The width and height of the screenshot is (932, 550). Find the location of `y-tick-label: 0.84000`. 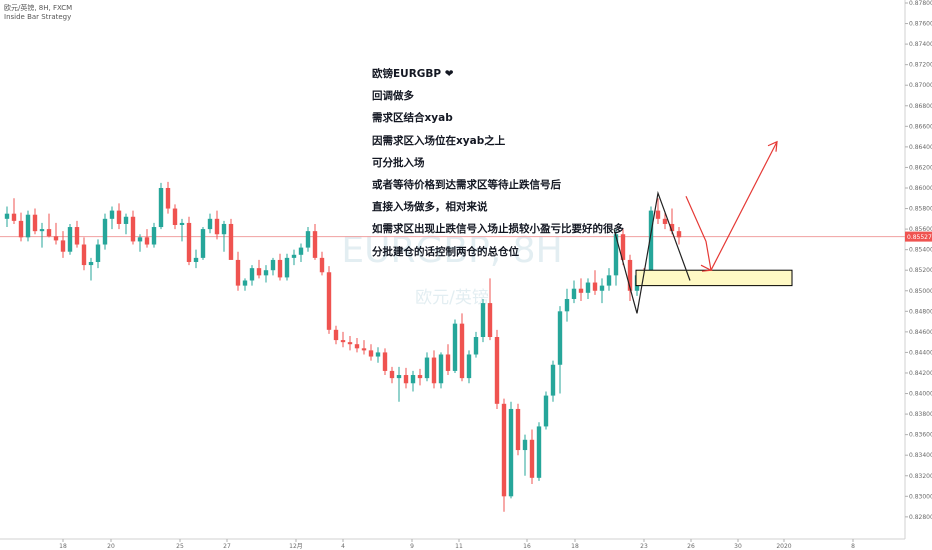

y-tick-label: 0.84000 is located at coordinates (920, 394).